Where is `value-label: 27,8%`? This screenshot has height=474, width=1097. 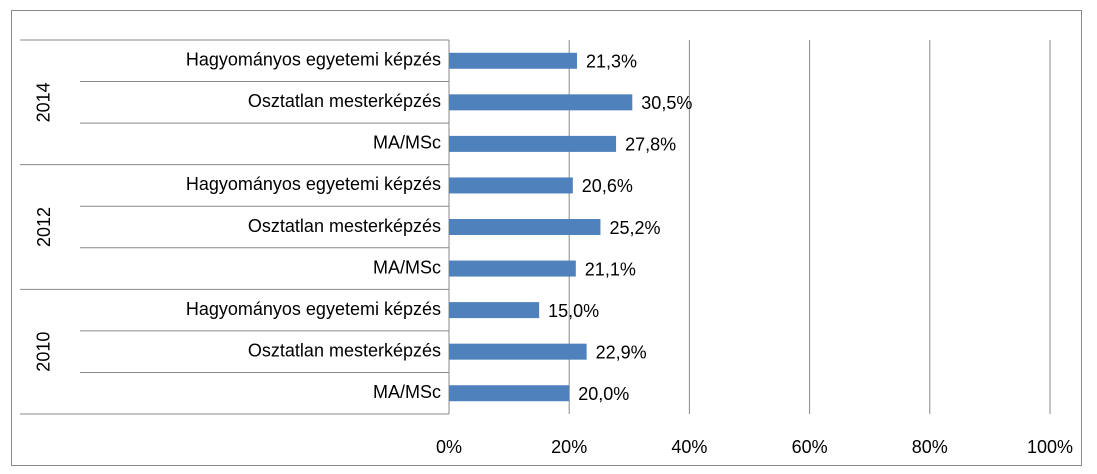
value-label: 27,8% is located at coordinates (650, 145).